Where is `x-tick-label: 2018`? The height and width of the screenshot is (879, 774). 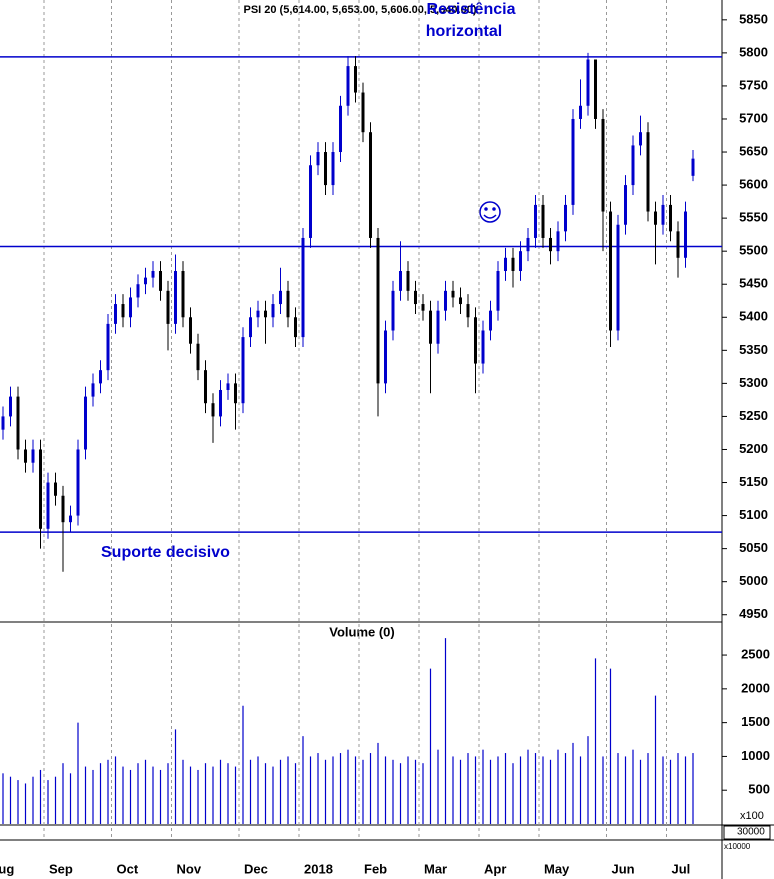
x-tick-label: 2018 is located at coordinates (318, 868).